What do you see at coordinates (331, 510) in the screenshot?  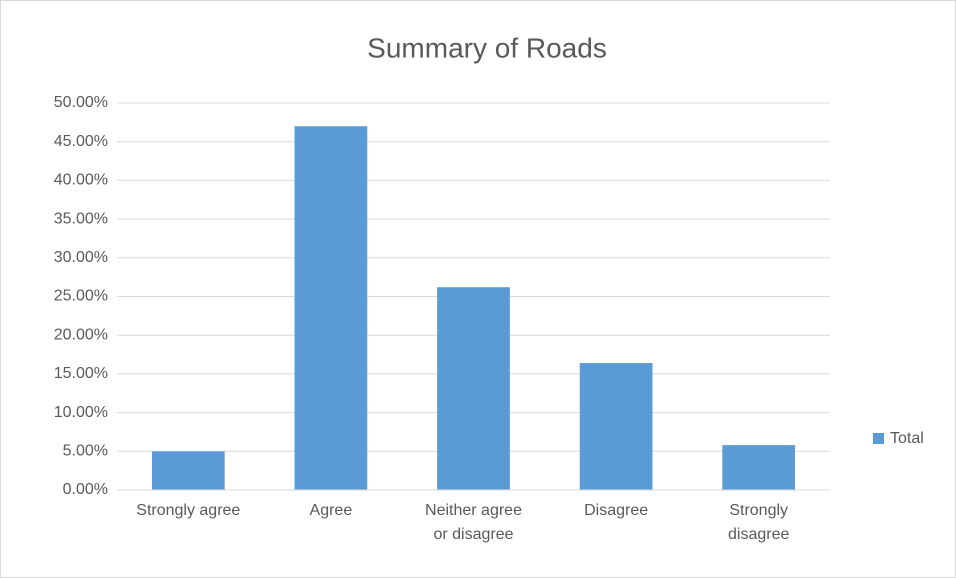 I see `x-tick-label: Agree` at bounding box center [331, 510].